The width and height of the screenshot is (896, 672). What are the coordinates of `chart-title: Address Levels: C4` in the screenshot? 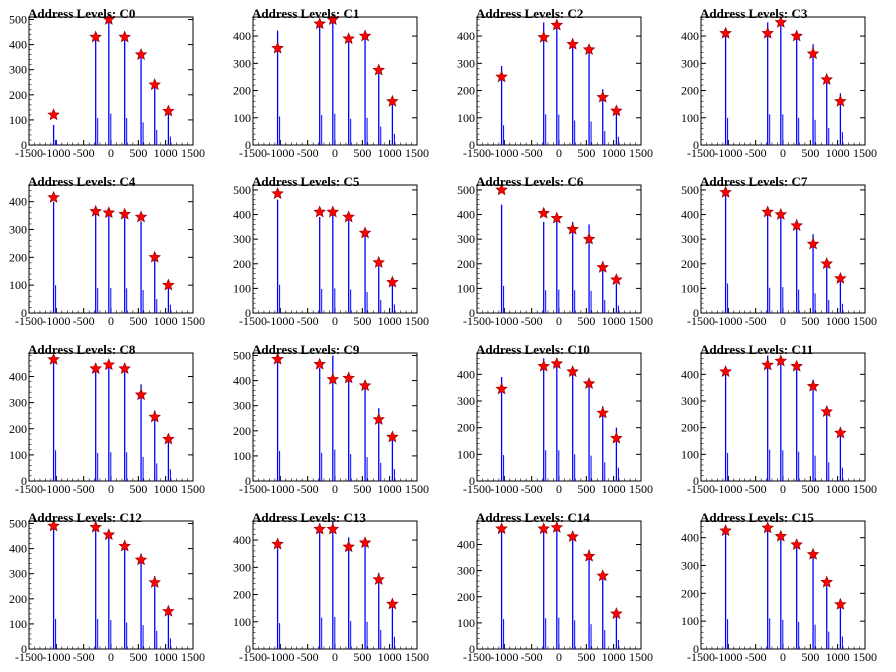 It's located at (82, 181).